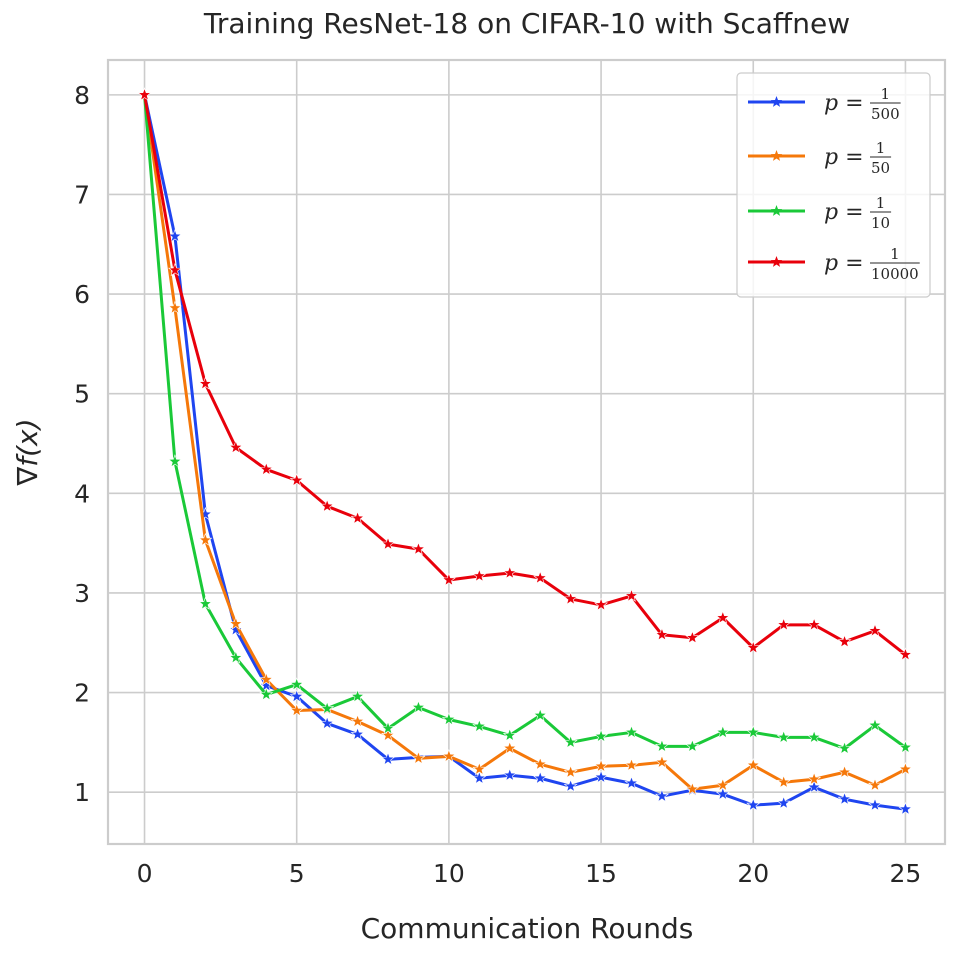 This screenshot has height=955, width=955. Describe the element at coordinates (527, 928) in the screenshot. I see `x-axis-label: Communication Rounds` at that location.